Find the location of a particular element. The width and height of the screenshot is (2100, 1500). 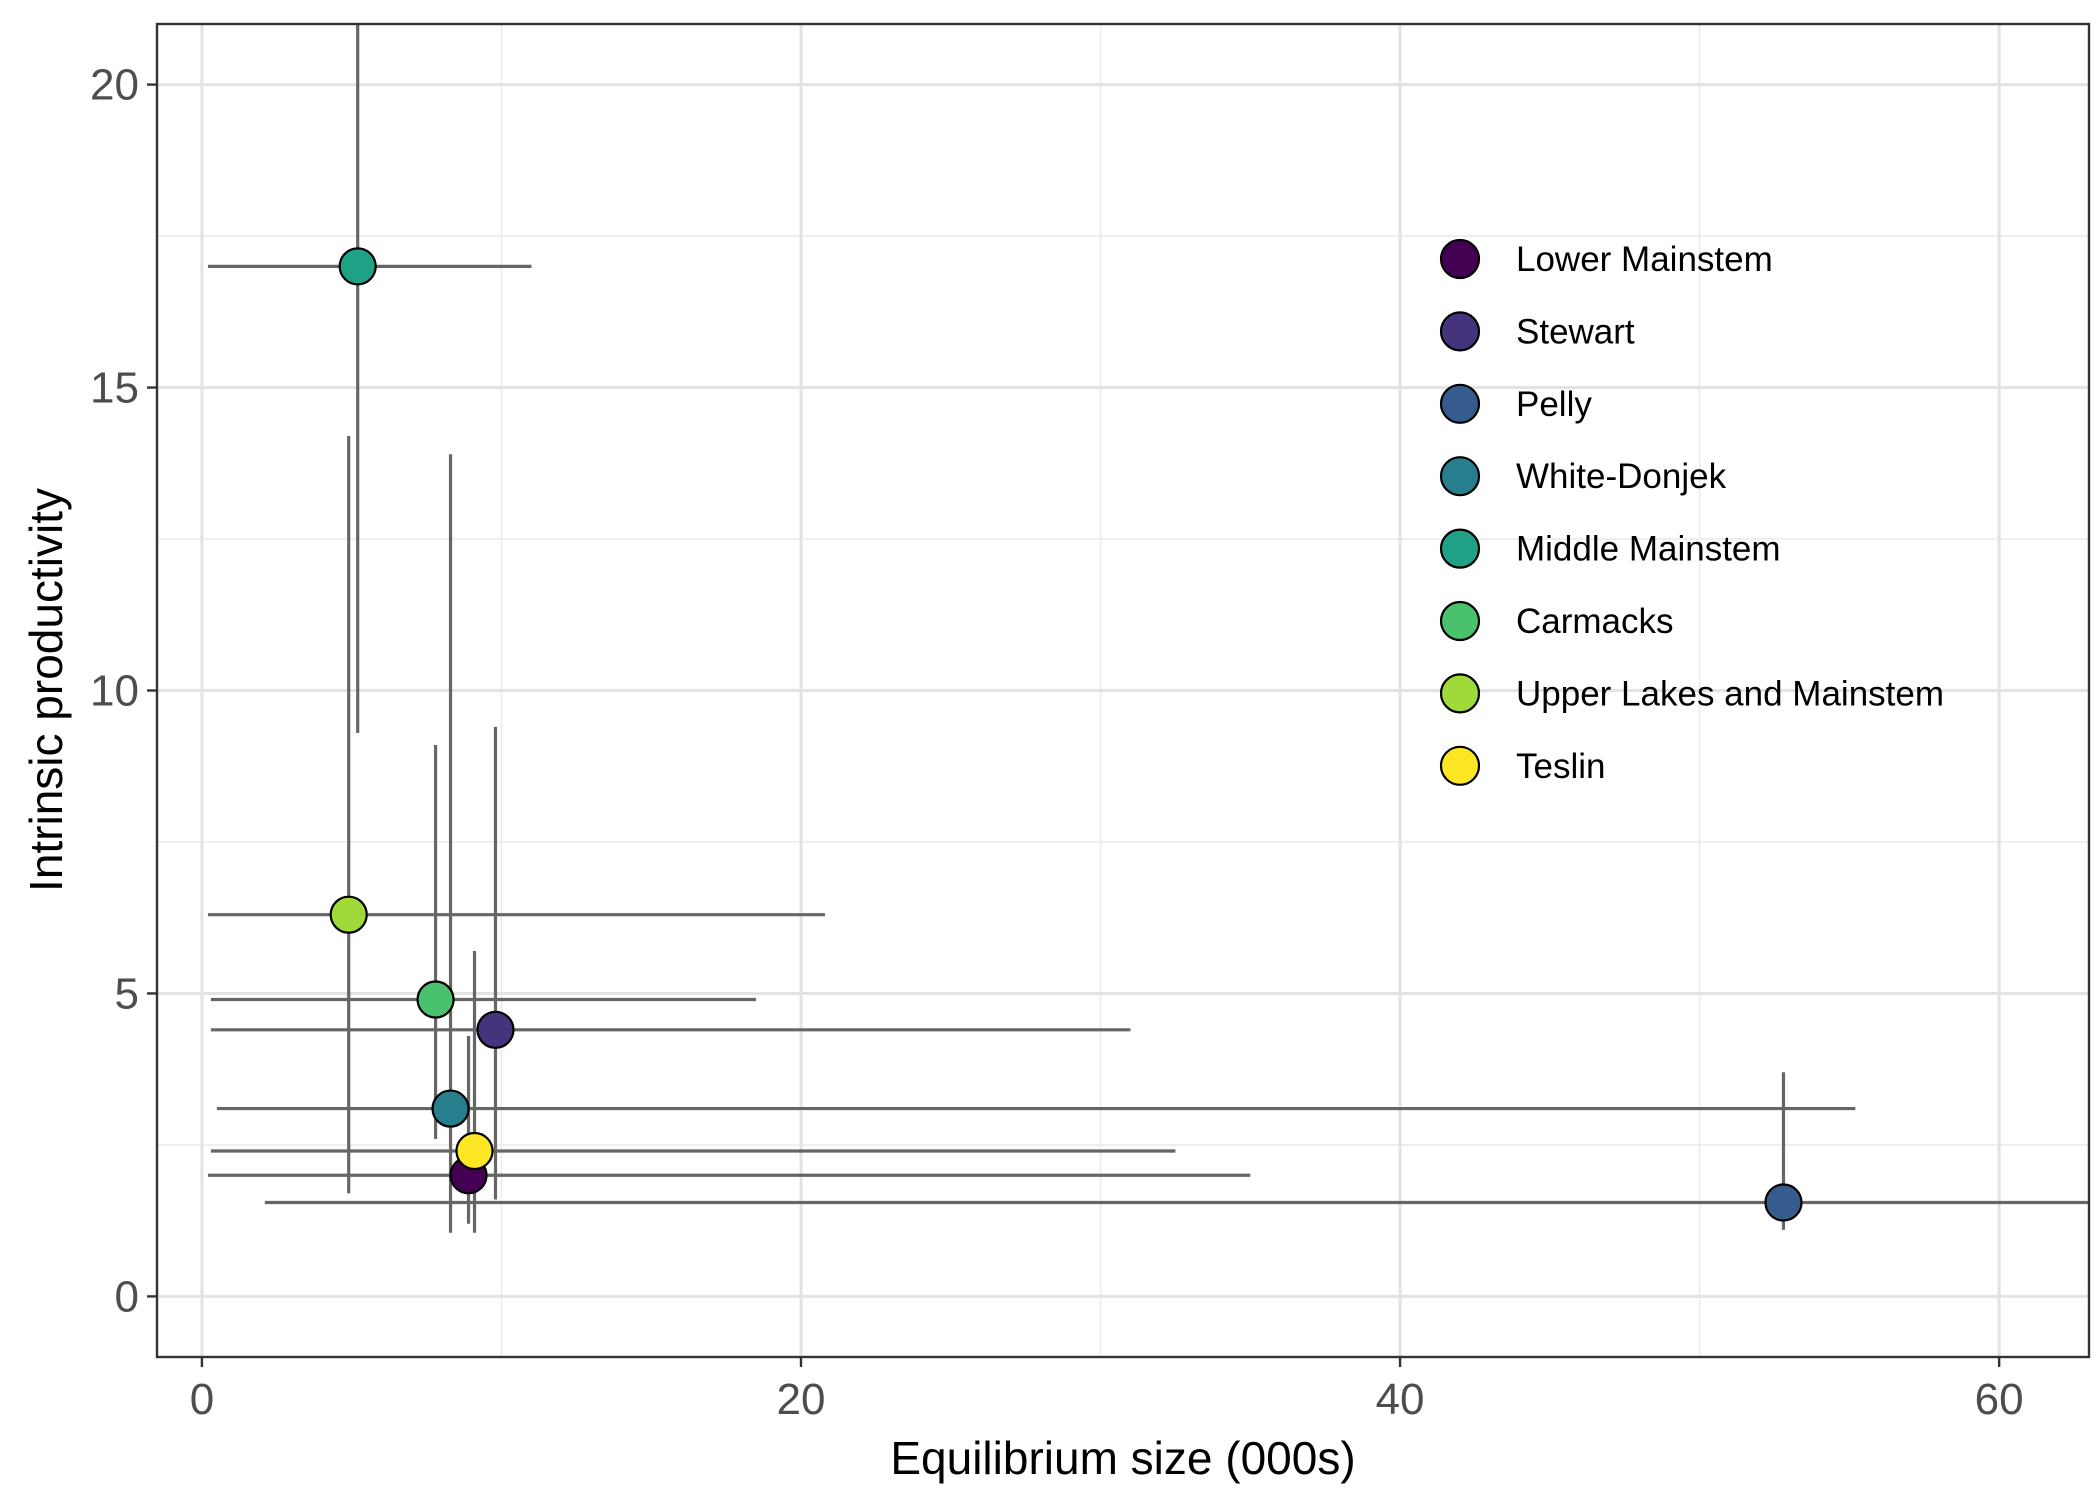

legend-label: Lower Mainstem is located at coordinates (1644, 259).